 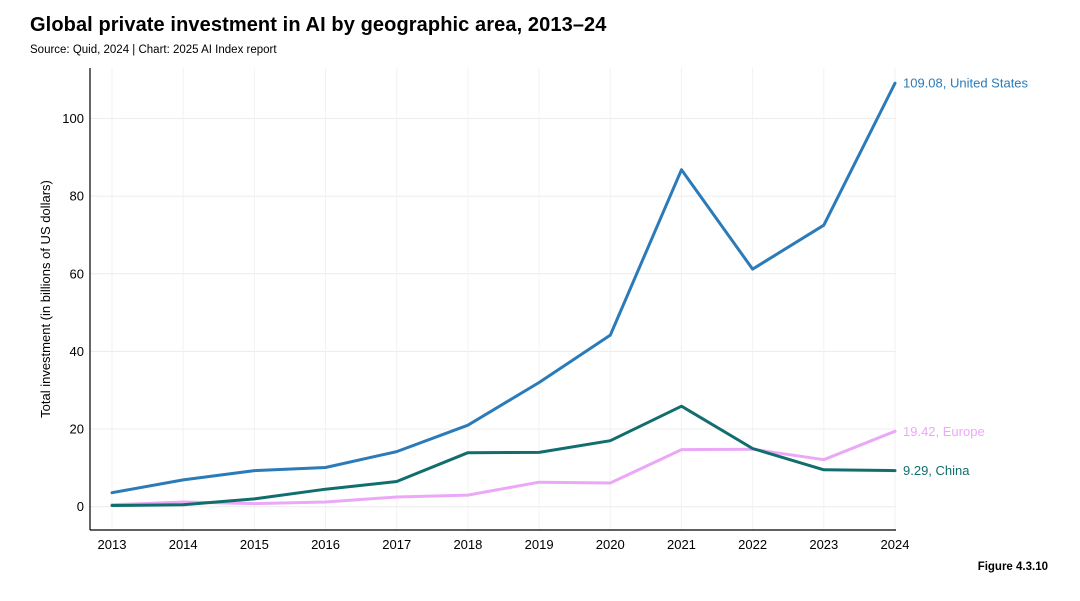 I want to click on x-tick-label: 2014, so click(x=183, y=544).